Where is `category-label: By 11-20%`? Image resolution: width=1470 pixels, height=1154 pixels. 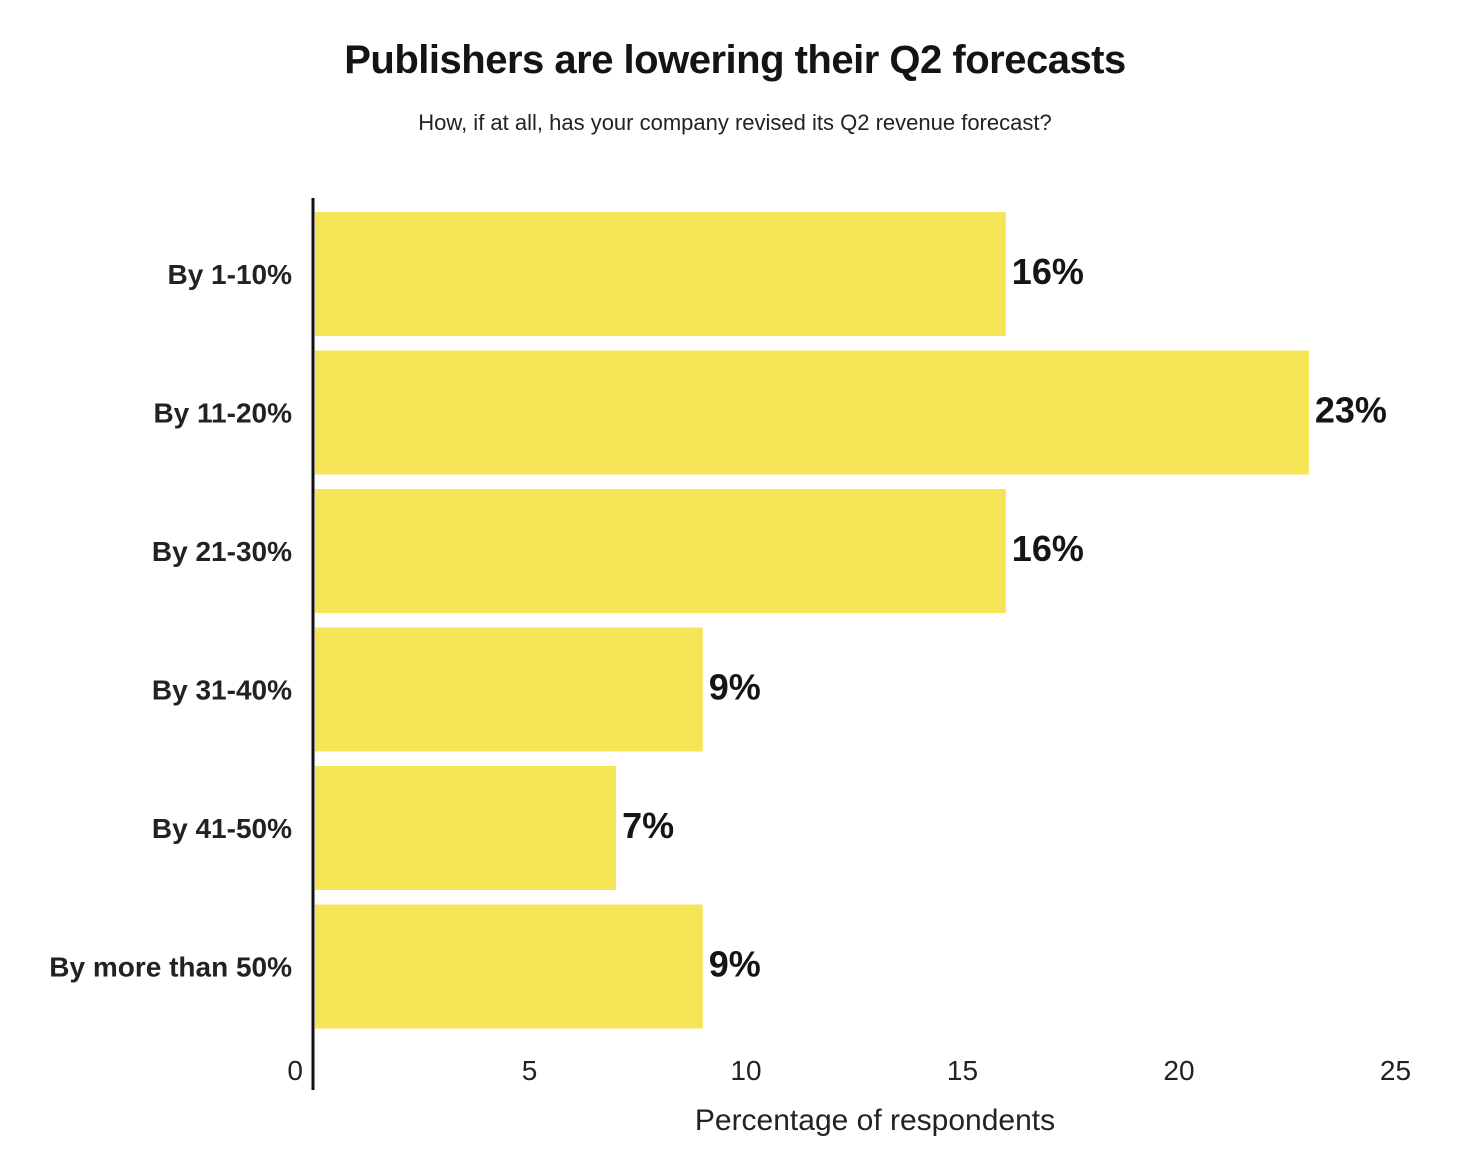
category-label: By 11-20% is located at coordinates (222, 413).